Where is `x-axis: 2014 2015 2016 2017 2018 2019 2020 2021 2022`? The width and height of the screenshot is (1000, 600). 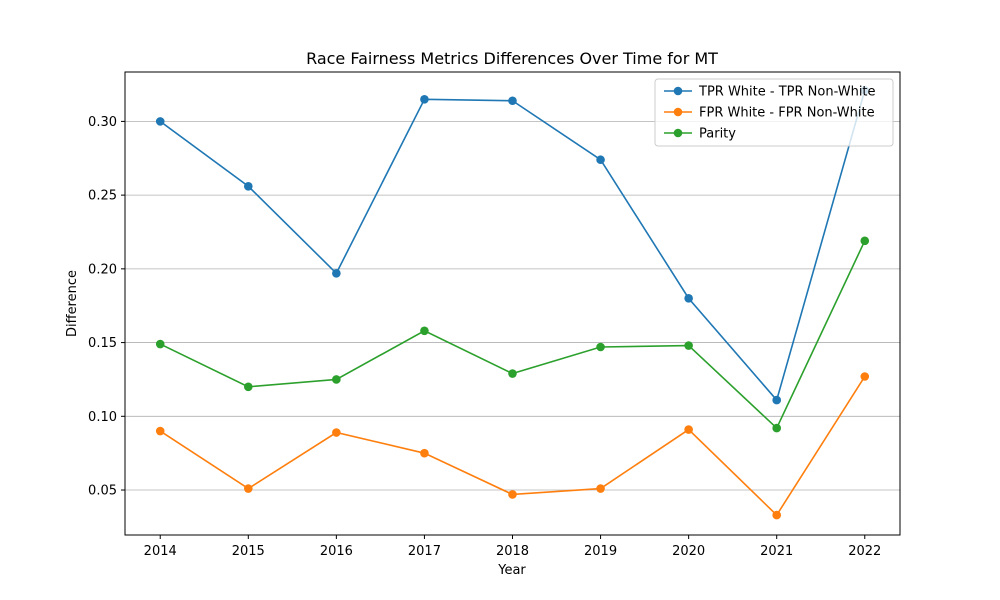
x-axis: 2014 2015 2016 2017 2018 2019 2020 2021 2022 is located at coordinates (512, 547).